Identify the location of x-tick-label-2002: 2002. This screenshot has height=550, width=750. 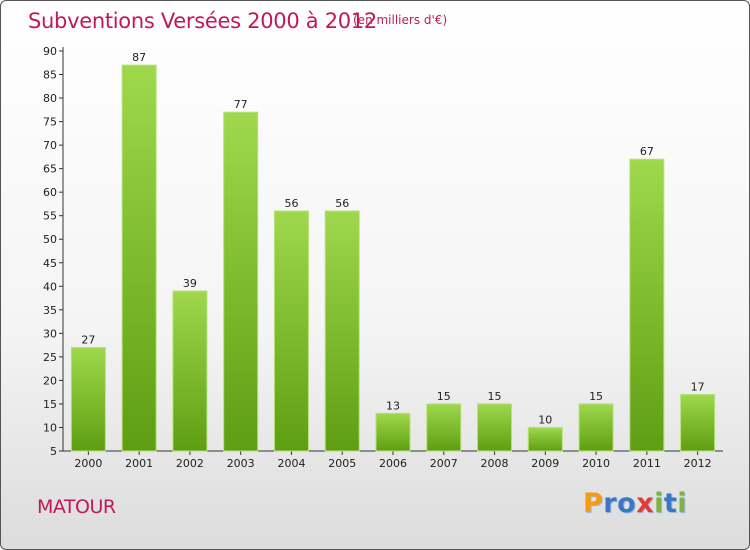
(190, 463).